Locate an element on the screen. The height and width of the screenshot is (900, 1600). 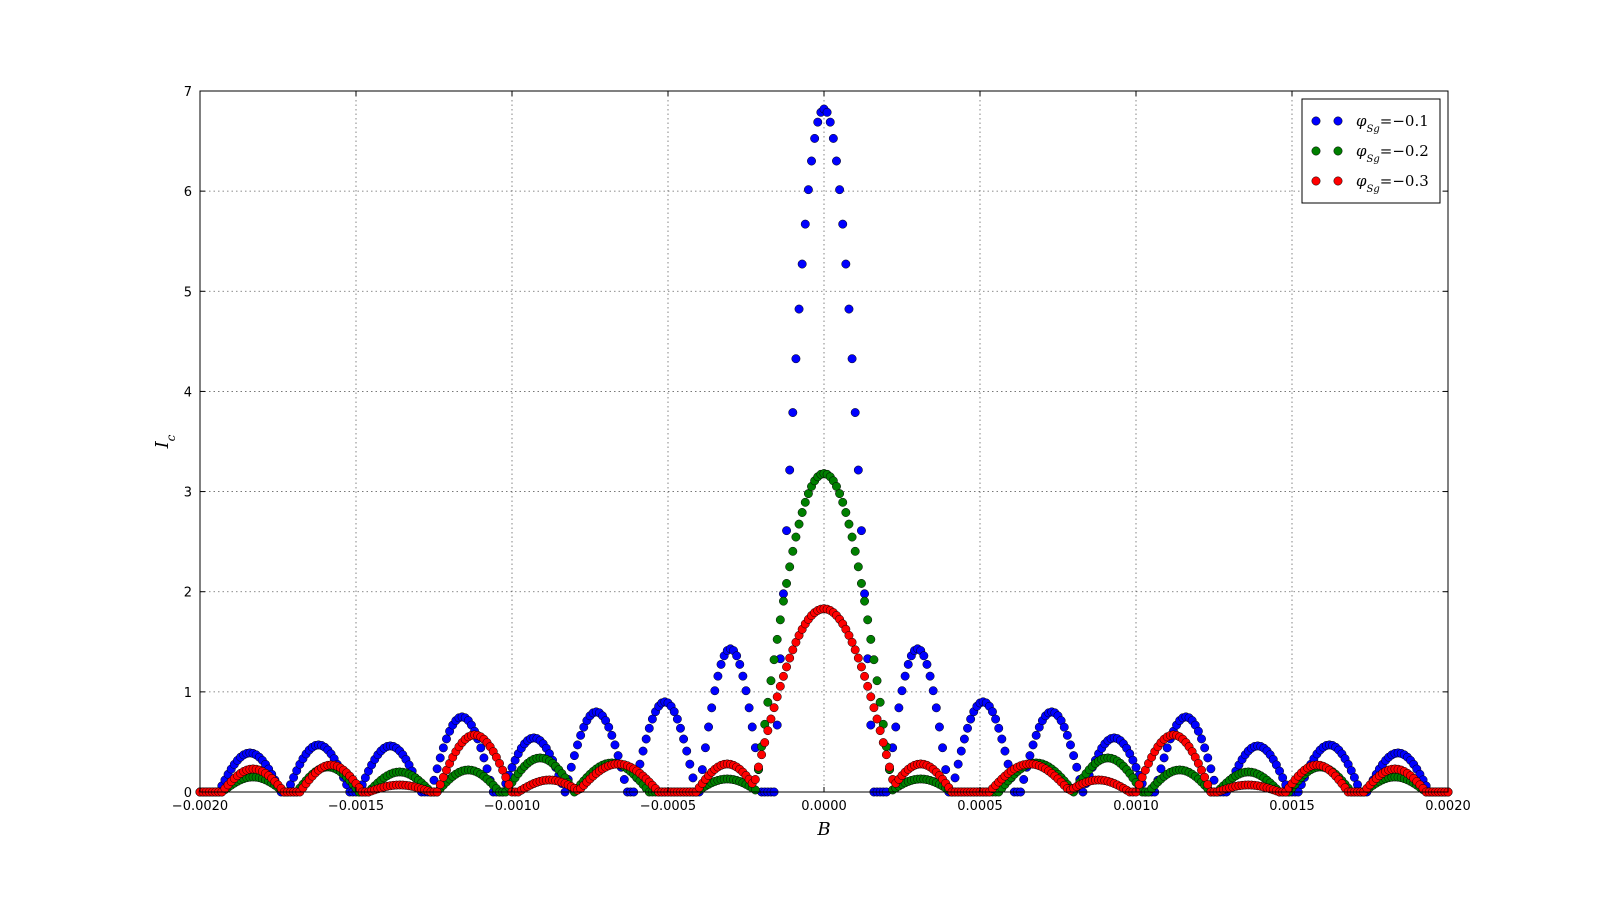
x-tick-label: −0.0010 is located at coordinates (512, 806).